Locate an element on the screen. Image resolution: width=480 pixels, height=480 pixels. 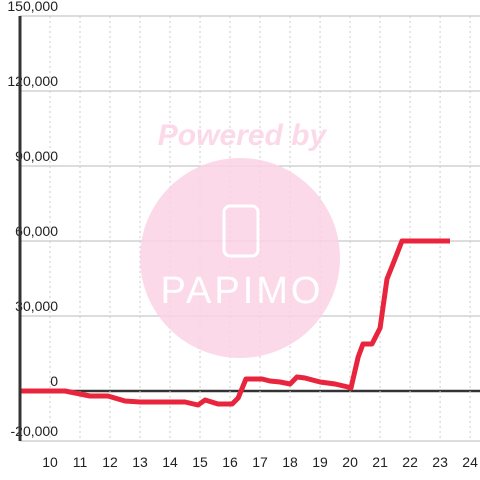
watermark-text: Powered by is located at coordinates (243, 135).